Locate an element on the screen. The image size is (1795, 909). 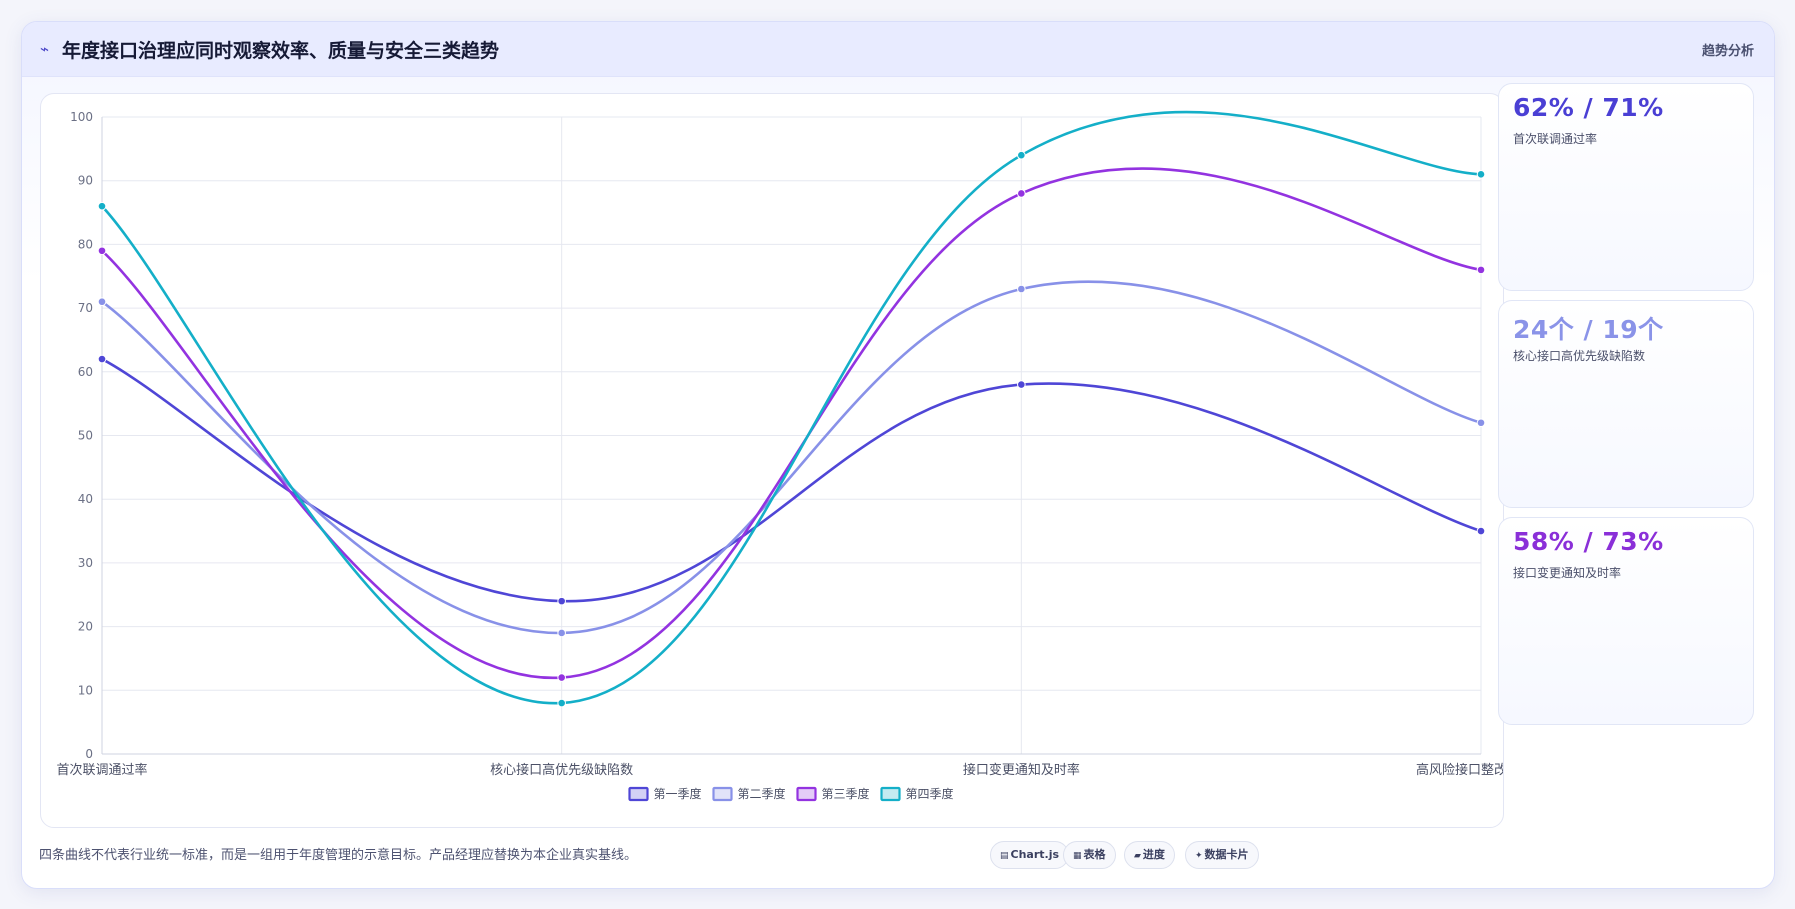
kpi-card-3: 58% / 73% 接口变更通知及时率 is located at coordinates (1626, 621).